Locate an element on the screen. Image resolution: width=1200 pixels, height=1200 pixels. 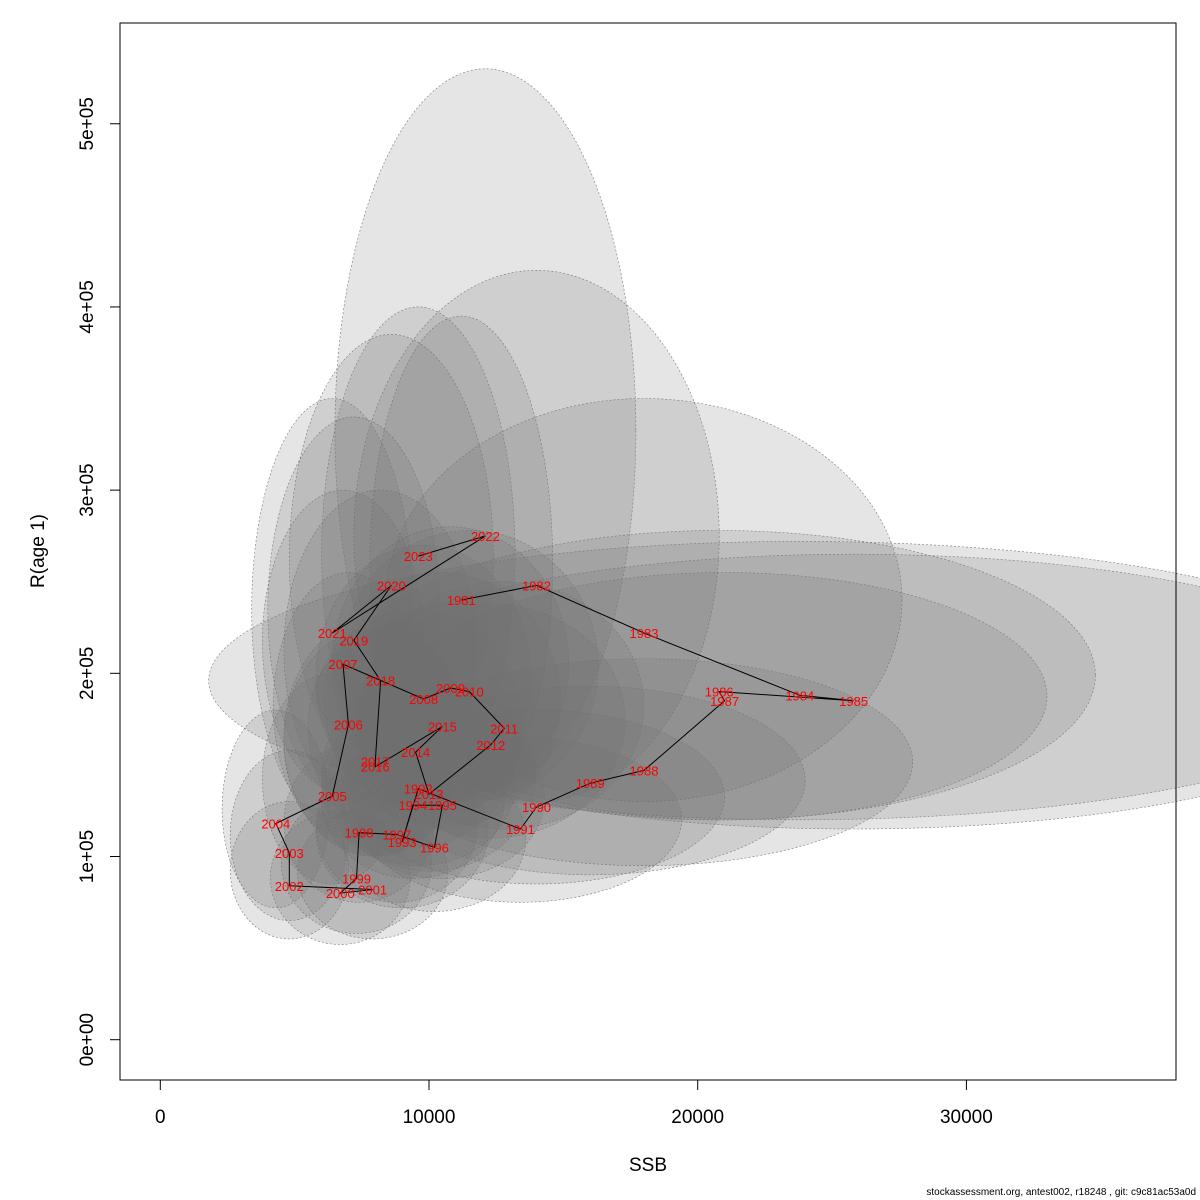
ellipse-2021 is located at coordinates (332, 609).